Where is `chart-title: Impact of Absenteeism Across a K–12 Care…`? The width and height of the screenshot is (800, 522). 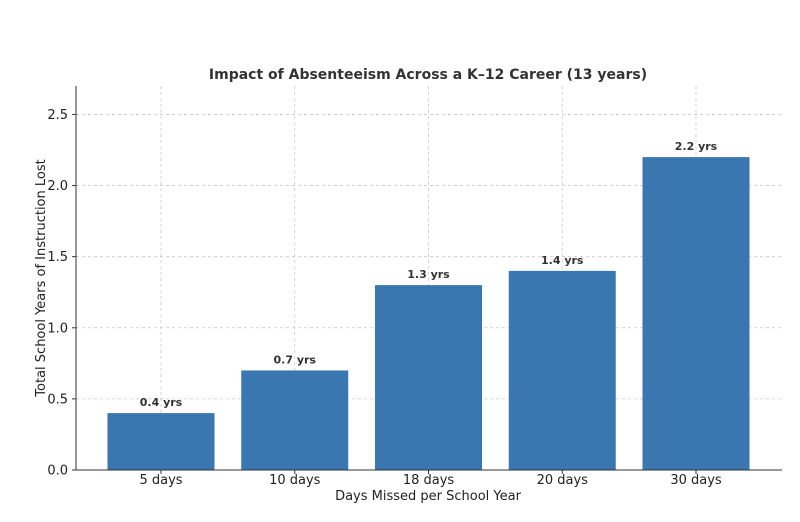 chart-title: Impact of Absenteeism Across a K–12 Care… is located at coordinates (428, 75).